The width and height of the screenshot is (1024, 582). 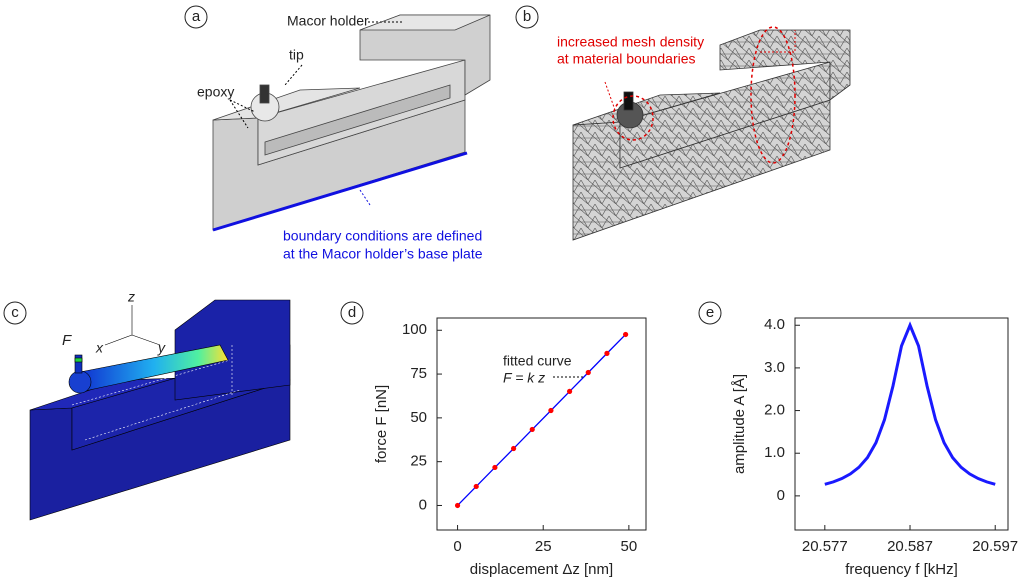 What do you see at coordinates (215, 92) in the screenshot?
I see `annotation: epoxy` at bounding box center [215, 92].